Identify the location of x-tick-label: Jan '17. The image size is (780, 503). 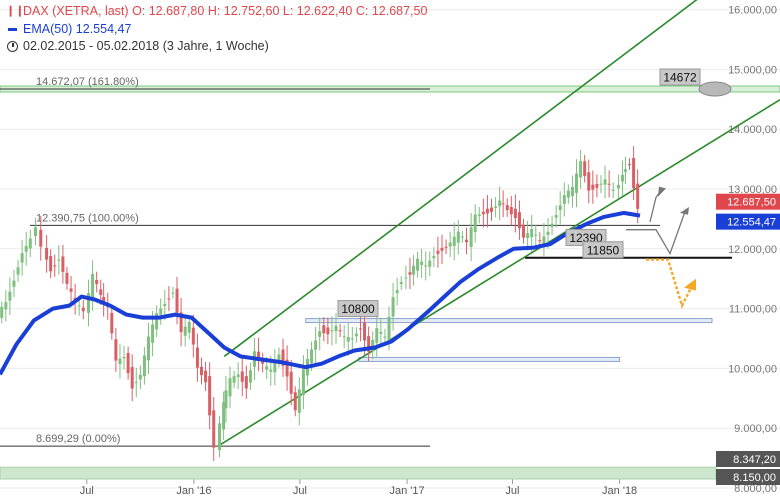
(406, 491).